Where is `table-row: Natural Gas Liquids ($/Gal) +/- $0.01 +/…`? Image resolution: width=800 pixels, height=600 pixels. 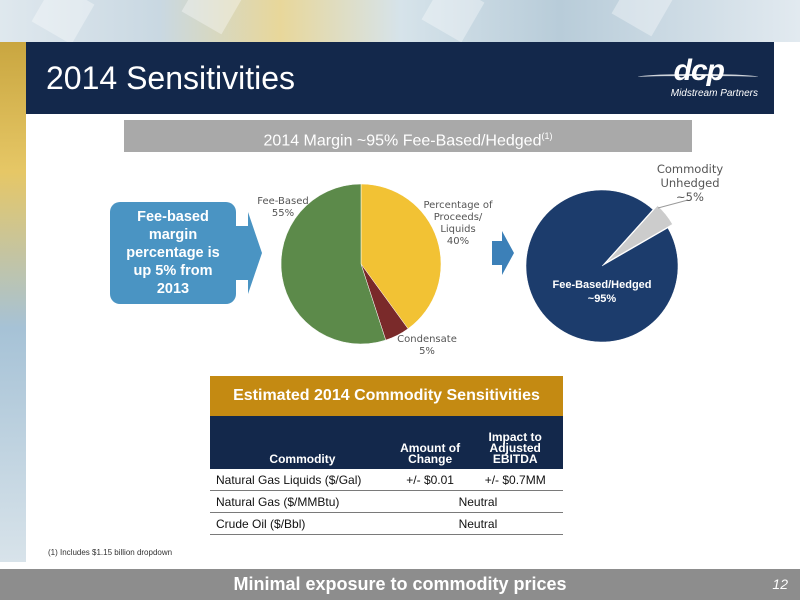 table-row: Natural Gas Liquids ($/Gal) +/- $0.01 +/… is located at coordinates (386, 480).